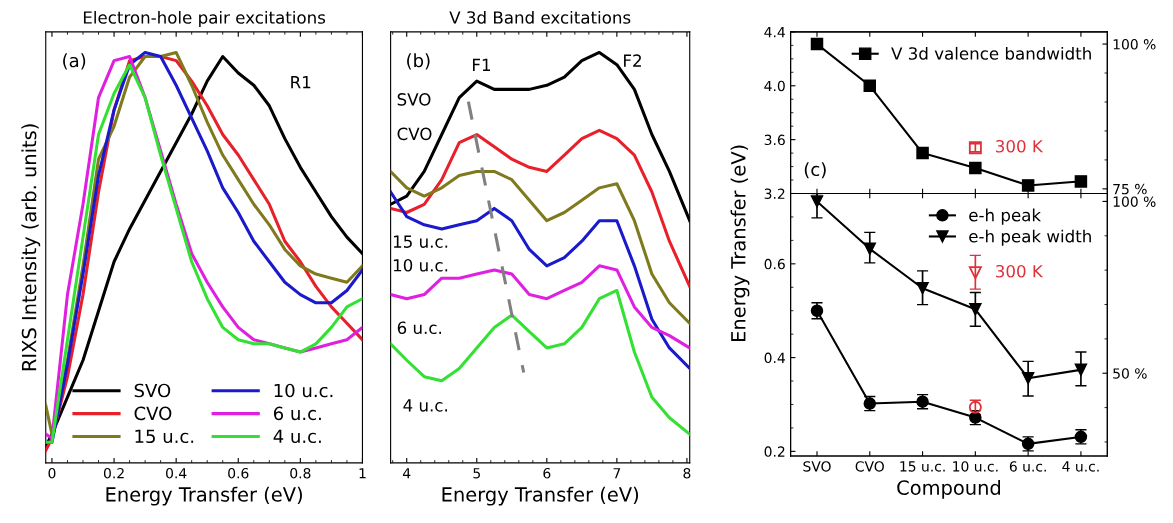 This screenshot has width=1173, height=523. What do you see at coordinates (176, 473) in the screenshot?
I see `x-tick-label: 0.4` at bounding box center [176, 473].